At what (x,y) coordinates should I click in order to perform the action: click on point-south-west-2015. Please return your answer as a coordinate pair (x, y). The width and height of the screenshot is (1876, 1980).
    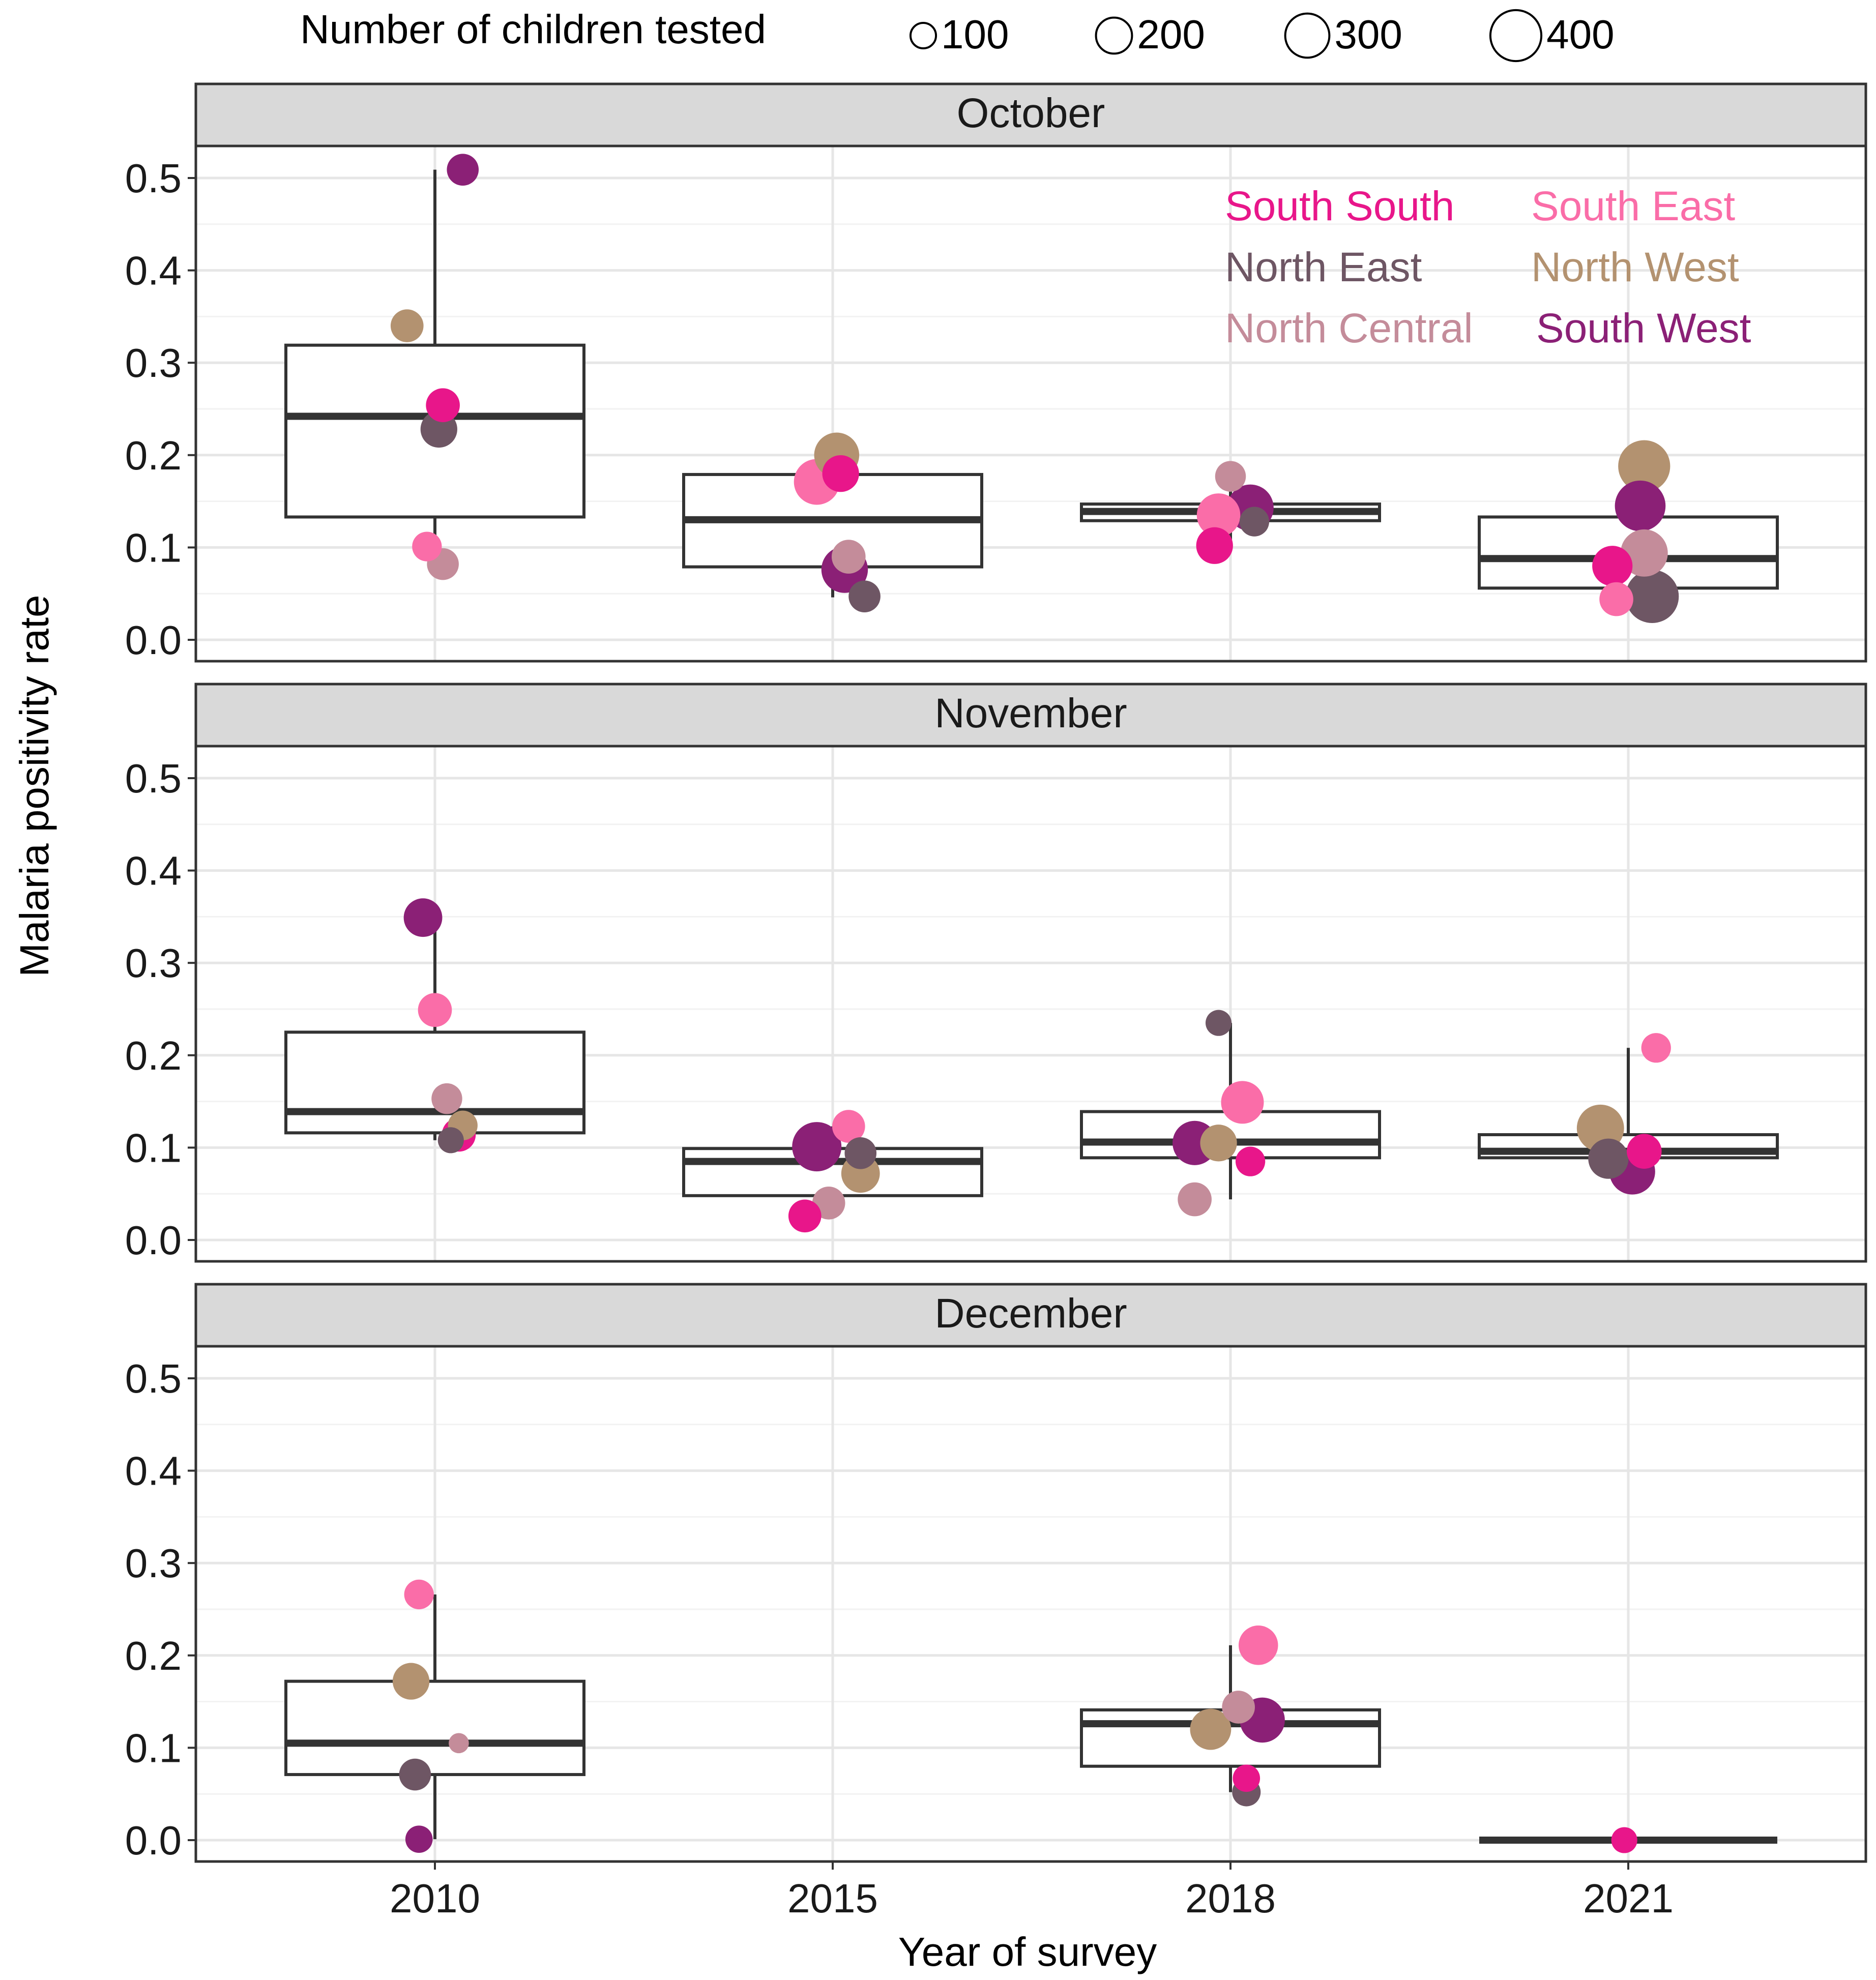
    Looking at the image, I should click on (817, 1147).